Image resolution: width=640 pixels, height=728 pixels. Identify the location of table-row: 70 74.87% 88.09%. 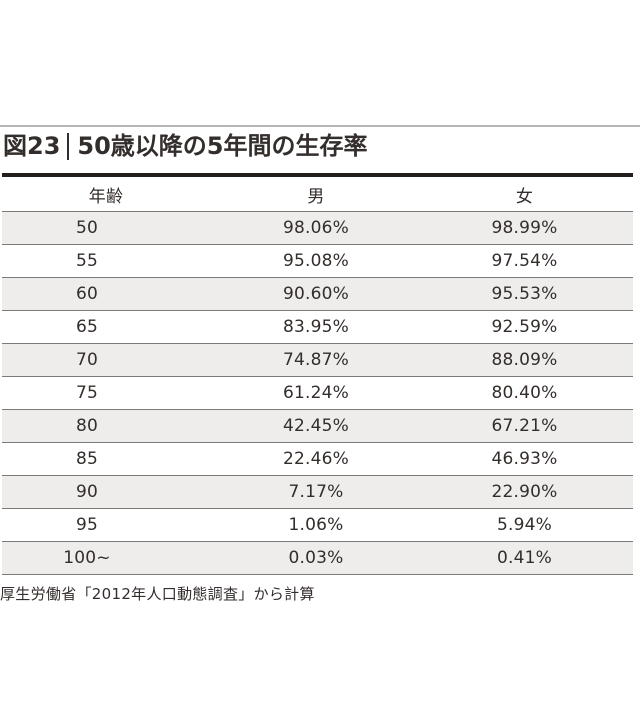
(317, 360).